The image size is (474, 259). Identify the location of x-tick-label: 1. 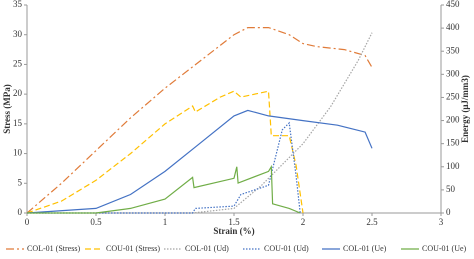
(165, 222).